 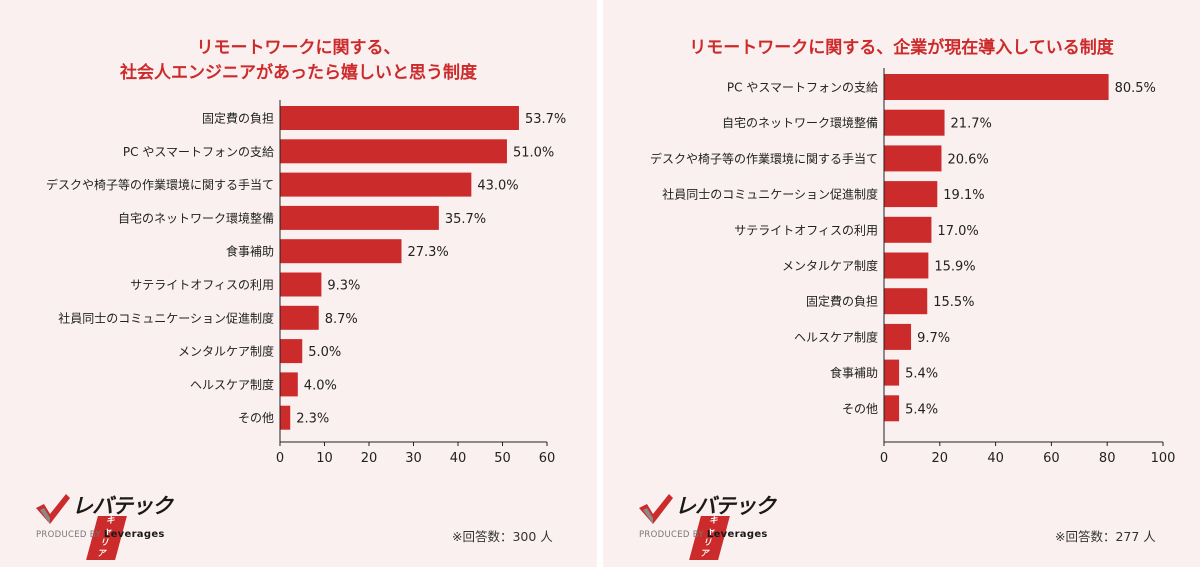 What do you see at coordinates (298, 48) in the screenshot?
I see `chart-title-line-1: リモートワークに関する、` at bounding box center [298, 48].